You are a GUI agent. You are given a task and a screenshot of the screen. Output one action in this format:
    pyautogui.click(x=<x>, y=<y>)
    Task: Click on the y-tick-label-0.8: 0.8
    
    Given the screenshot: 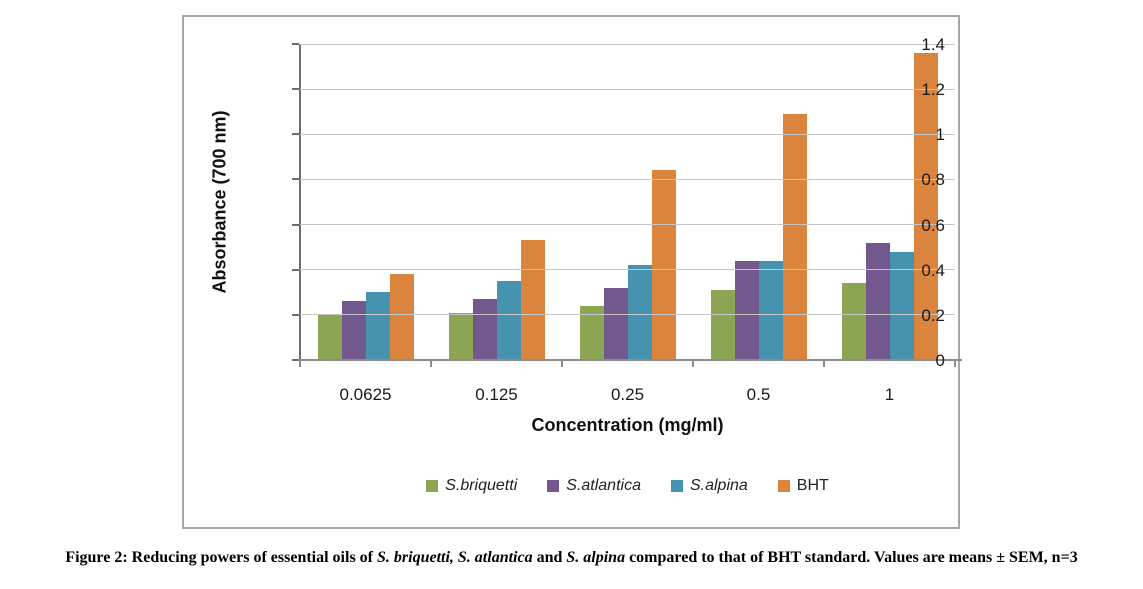 What is the action you would take?
    pyautogui.click(x=933, y=180)
    